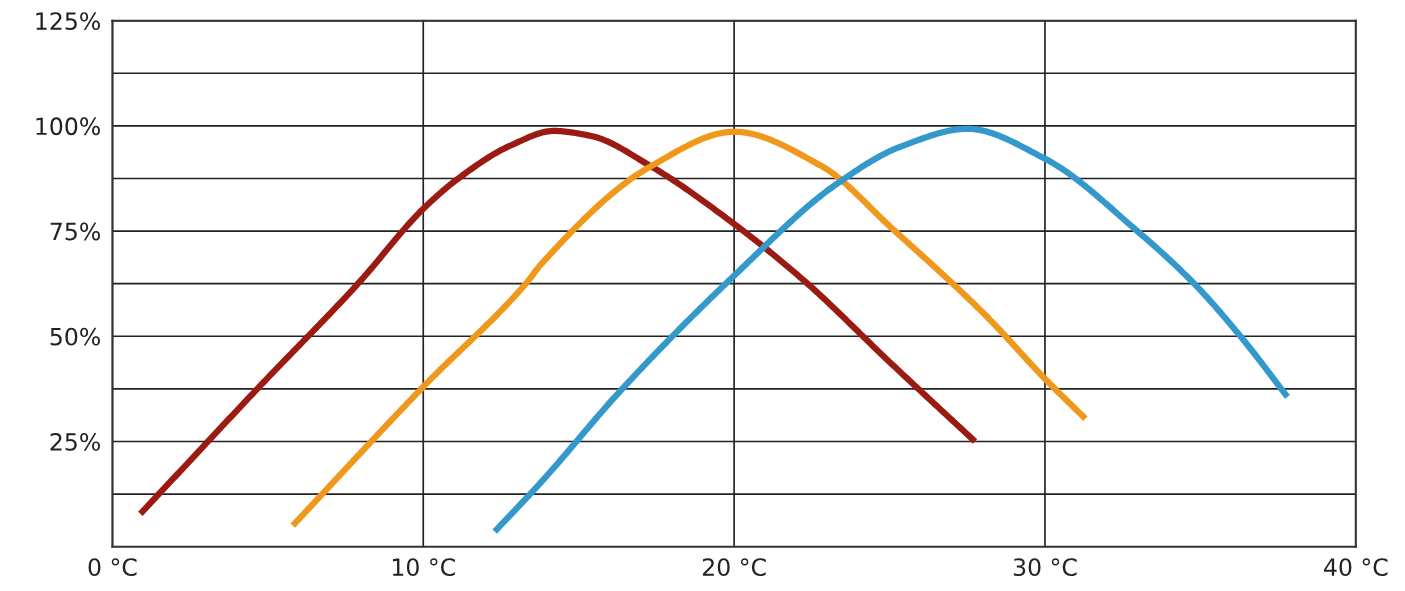 The width and height of the screenshot is (1405, 591). I want to click on x-tick-label: 10 °C, so click(423, 567).